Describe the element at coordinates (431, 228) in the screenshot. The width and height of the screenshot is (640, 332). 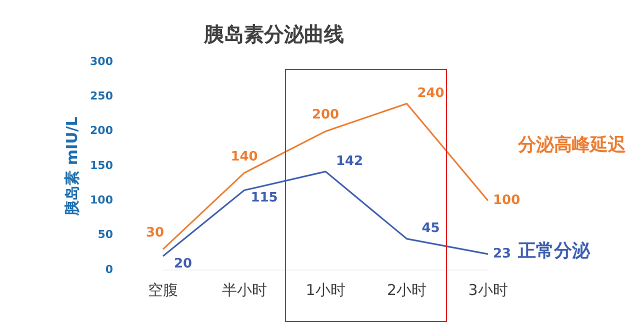
I see `data-label: 45` at that location.